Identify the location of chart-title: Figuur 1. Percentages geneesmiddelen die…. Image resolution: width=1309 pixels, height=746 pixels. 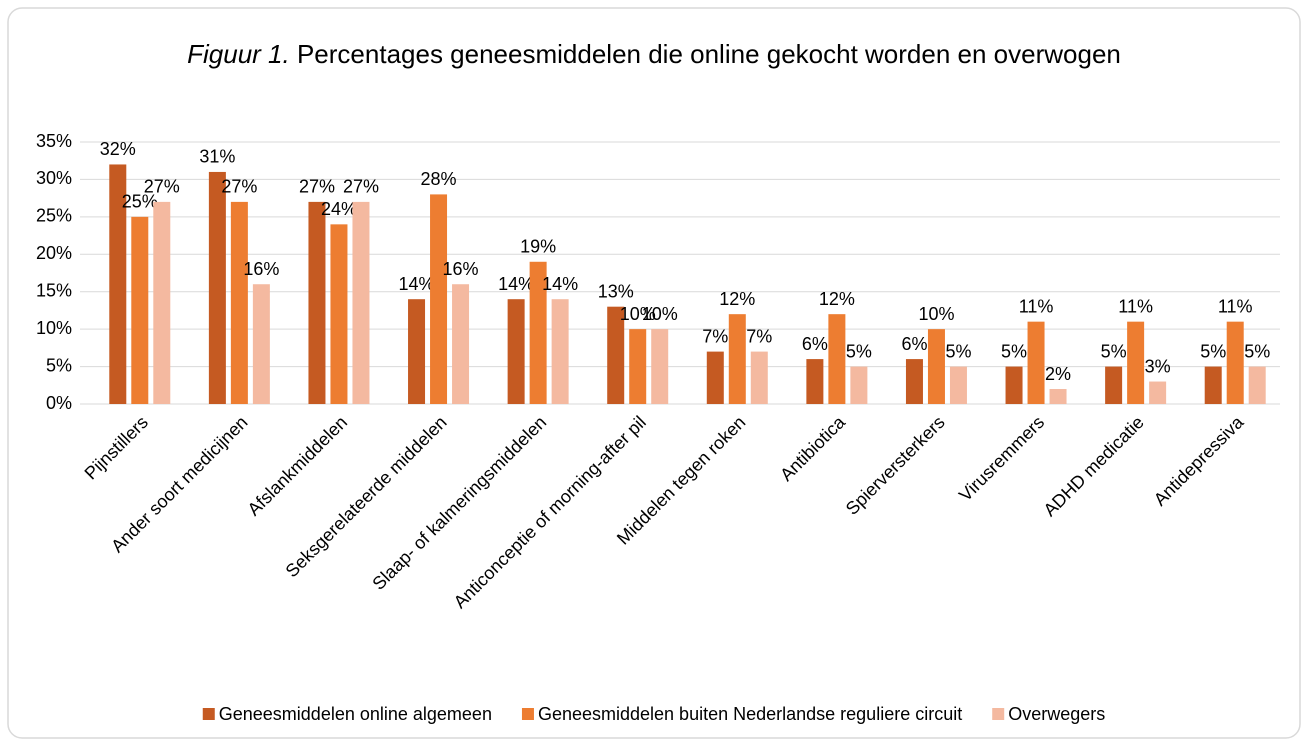
(654, 54).